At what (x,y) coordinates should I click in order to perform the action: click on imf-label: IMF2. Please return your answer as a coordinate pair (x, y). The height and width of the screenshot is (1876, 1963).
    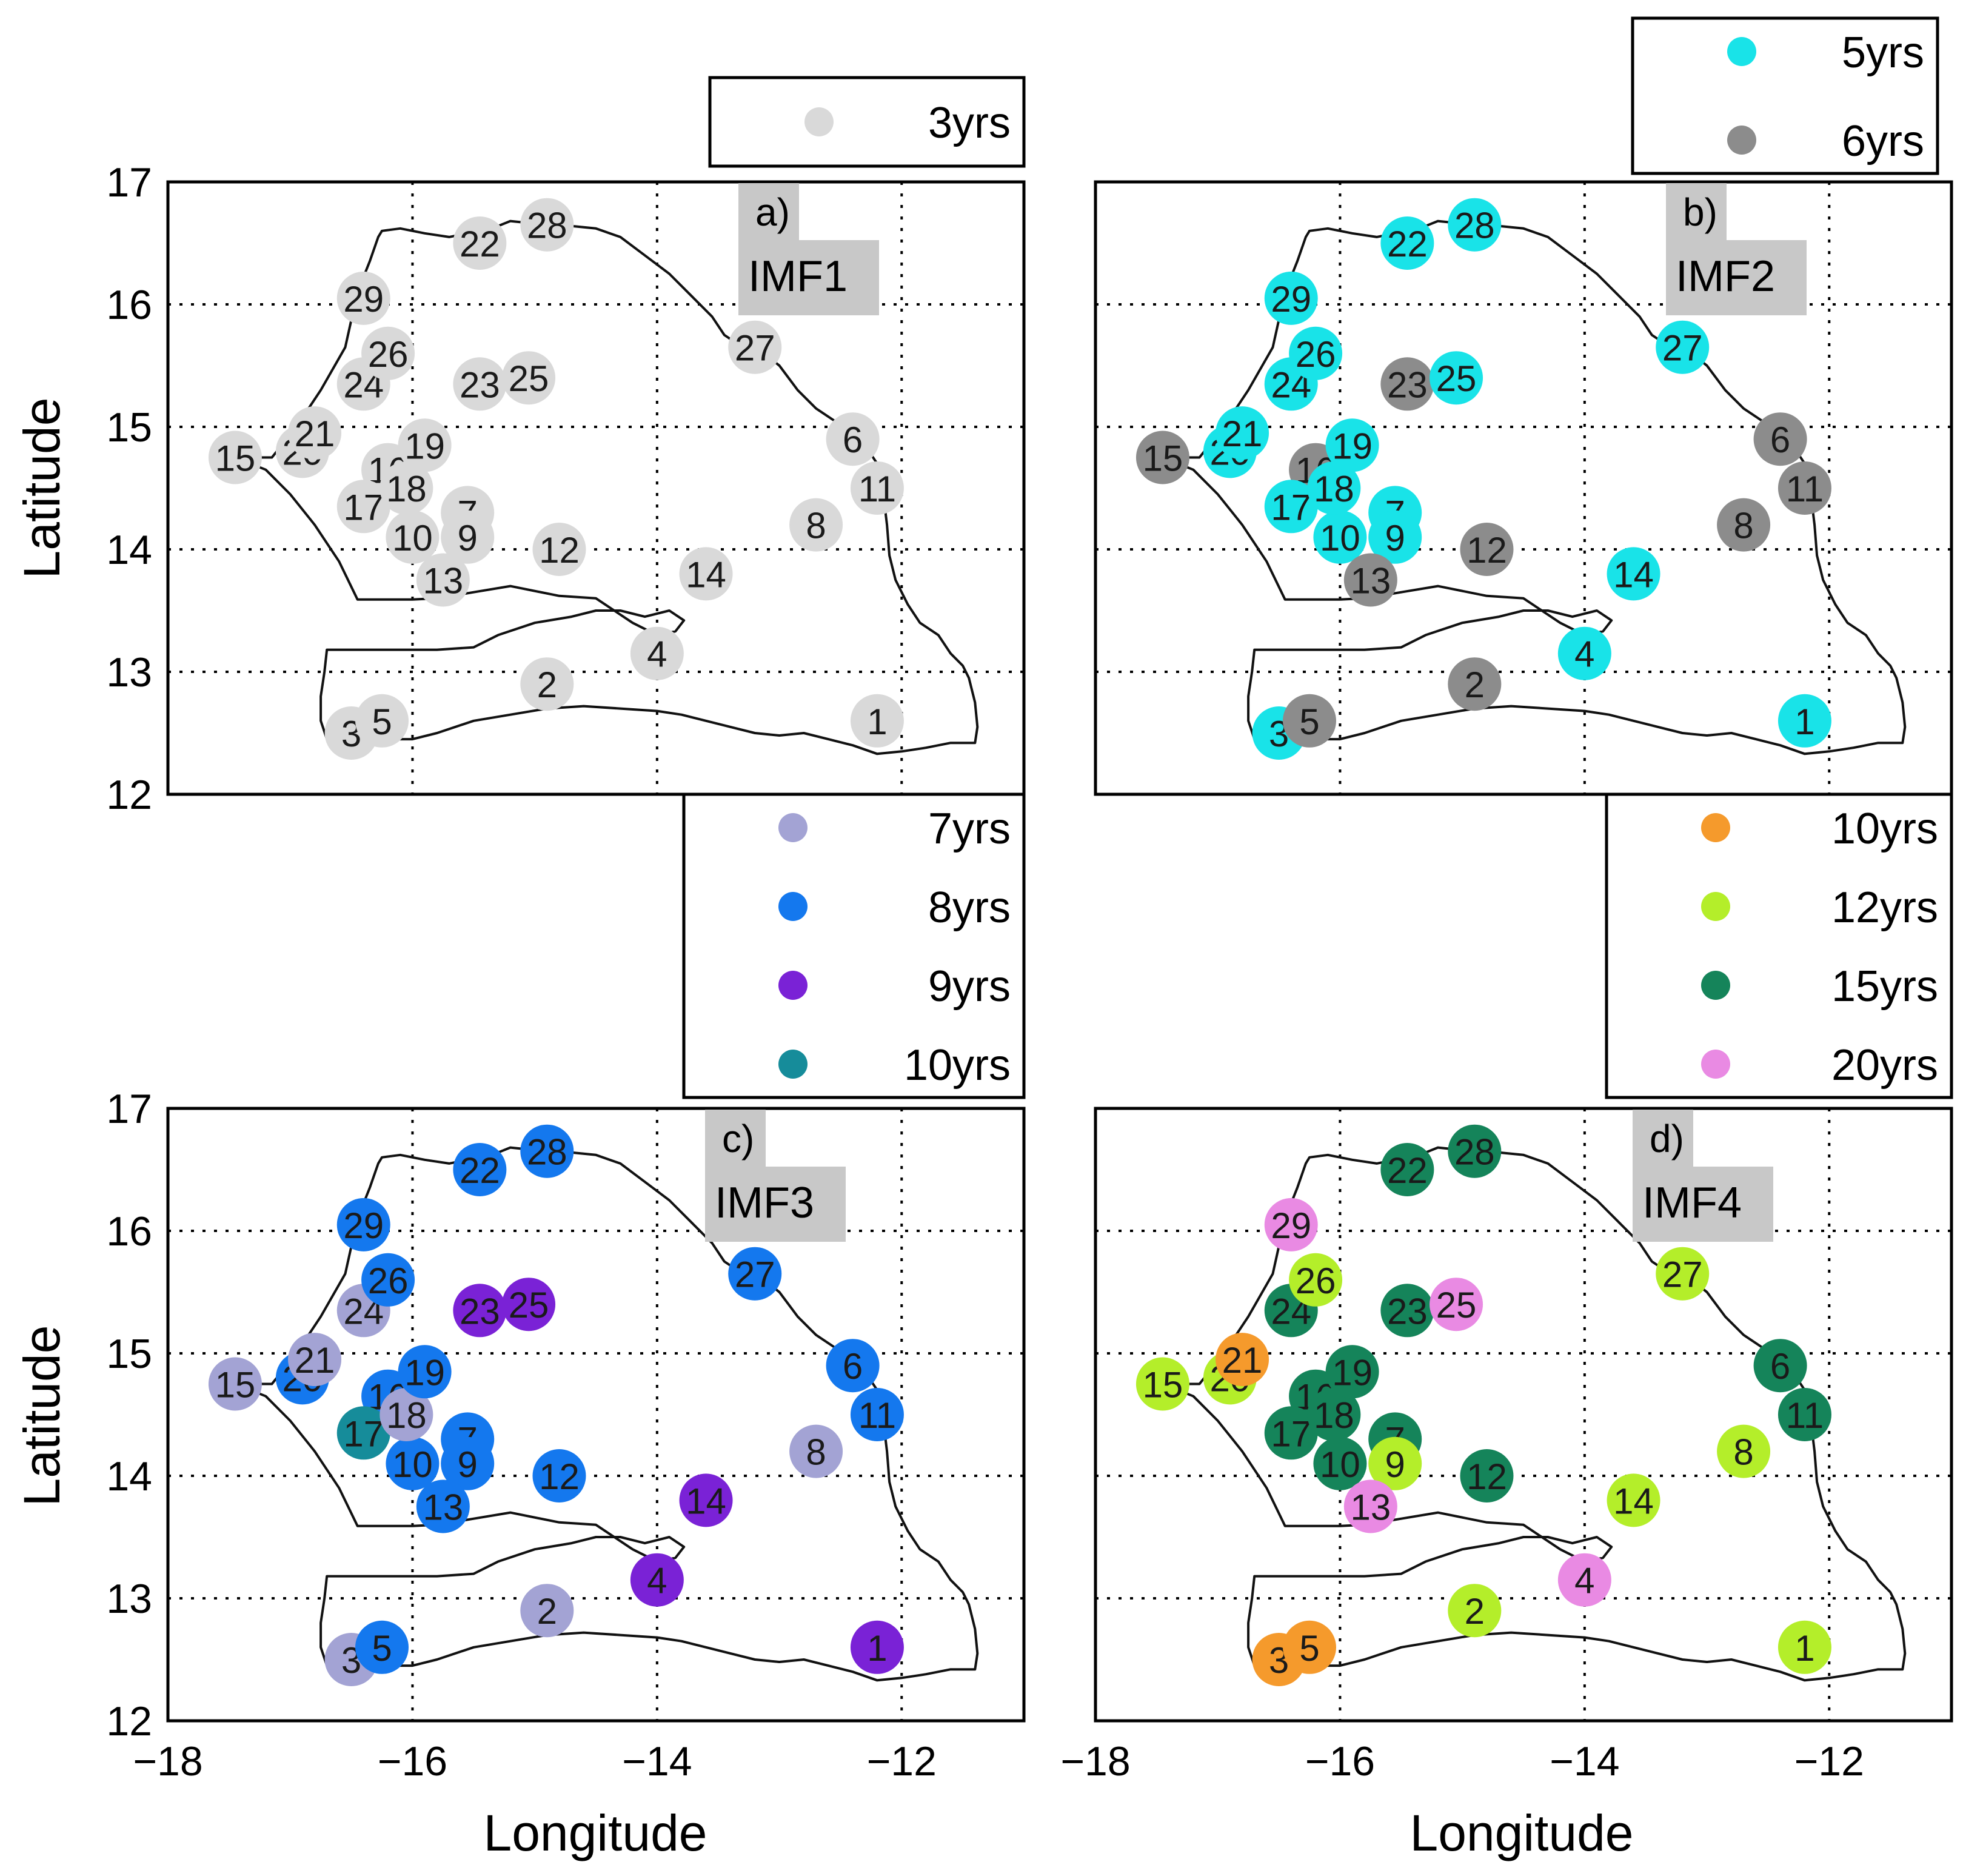
    Looking at the image, I should click on (1725, 276).